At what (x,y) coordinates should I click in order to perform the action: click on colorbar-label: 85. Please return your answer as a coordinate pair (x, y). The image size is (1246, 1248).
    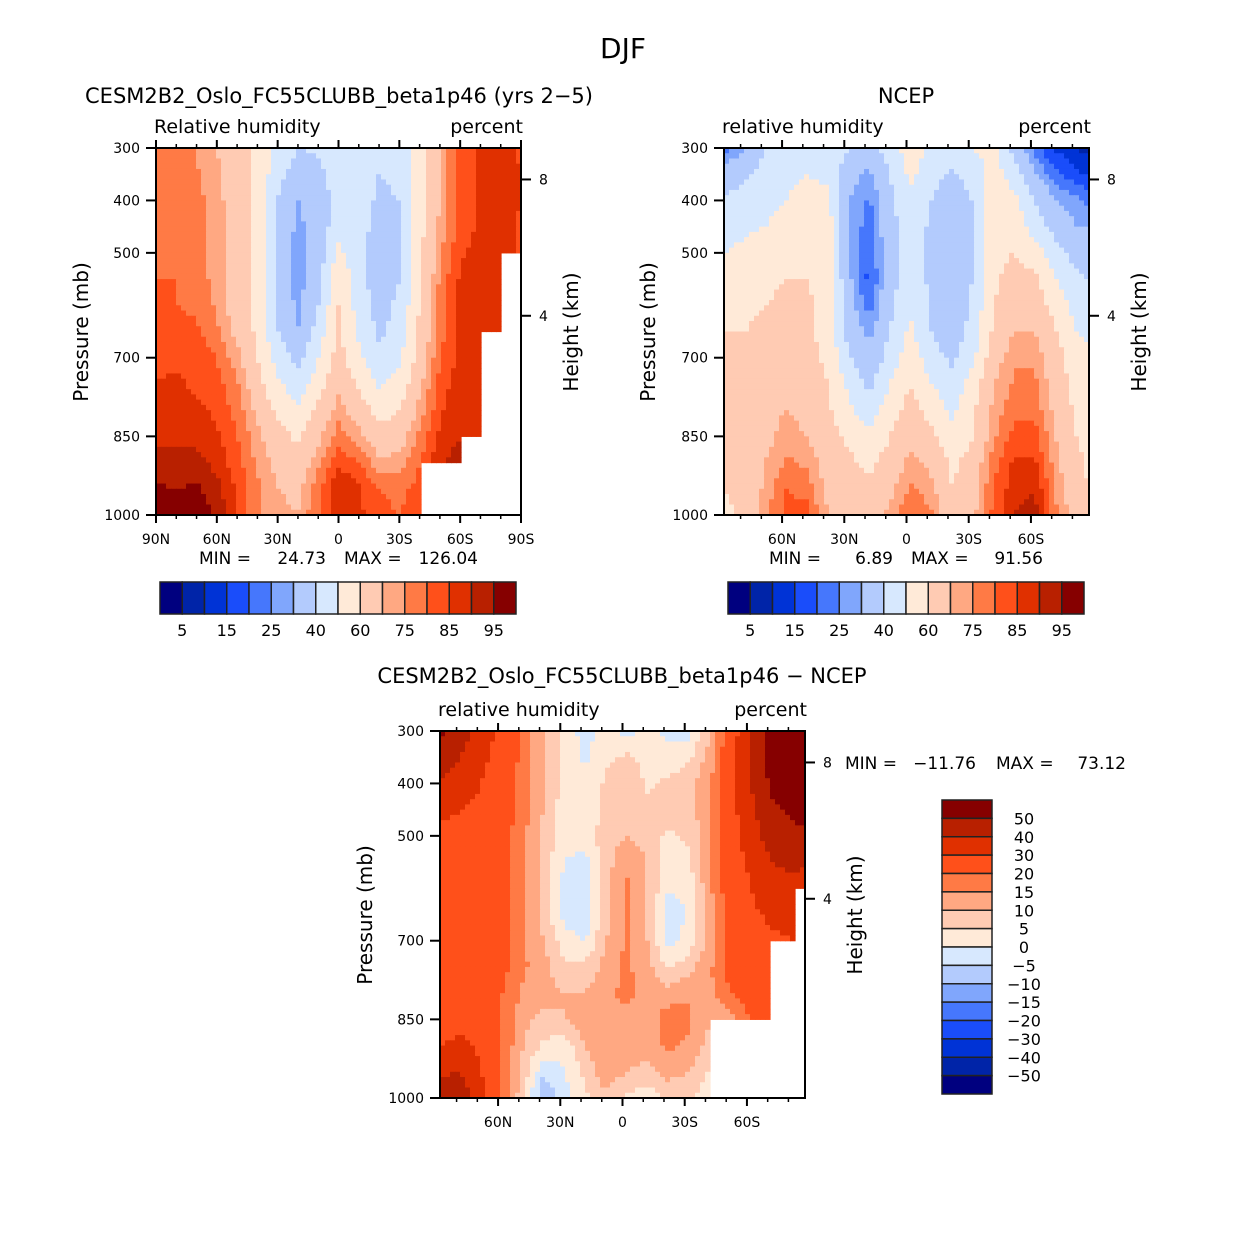
    Looking at the image, I should click on (449, 630).